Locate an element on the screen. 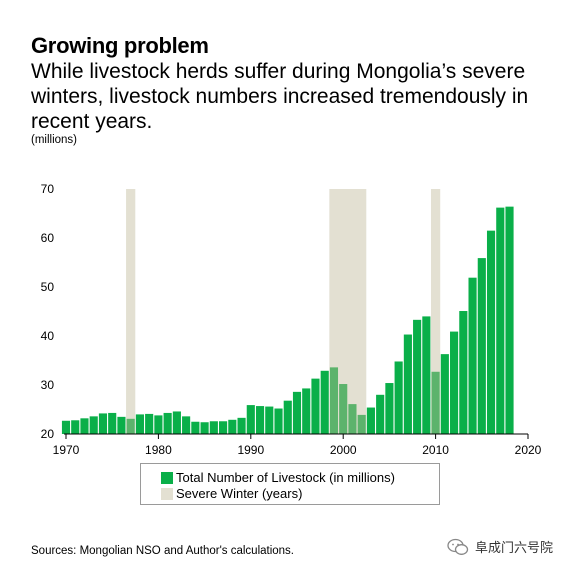  x-tick-label-1990: 1990 is located at coordinates (250, 450).